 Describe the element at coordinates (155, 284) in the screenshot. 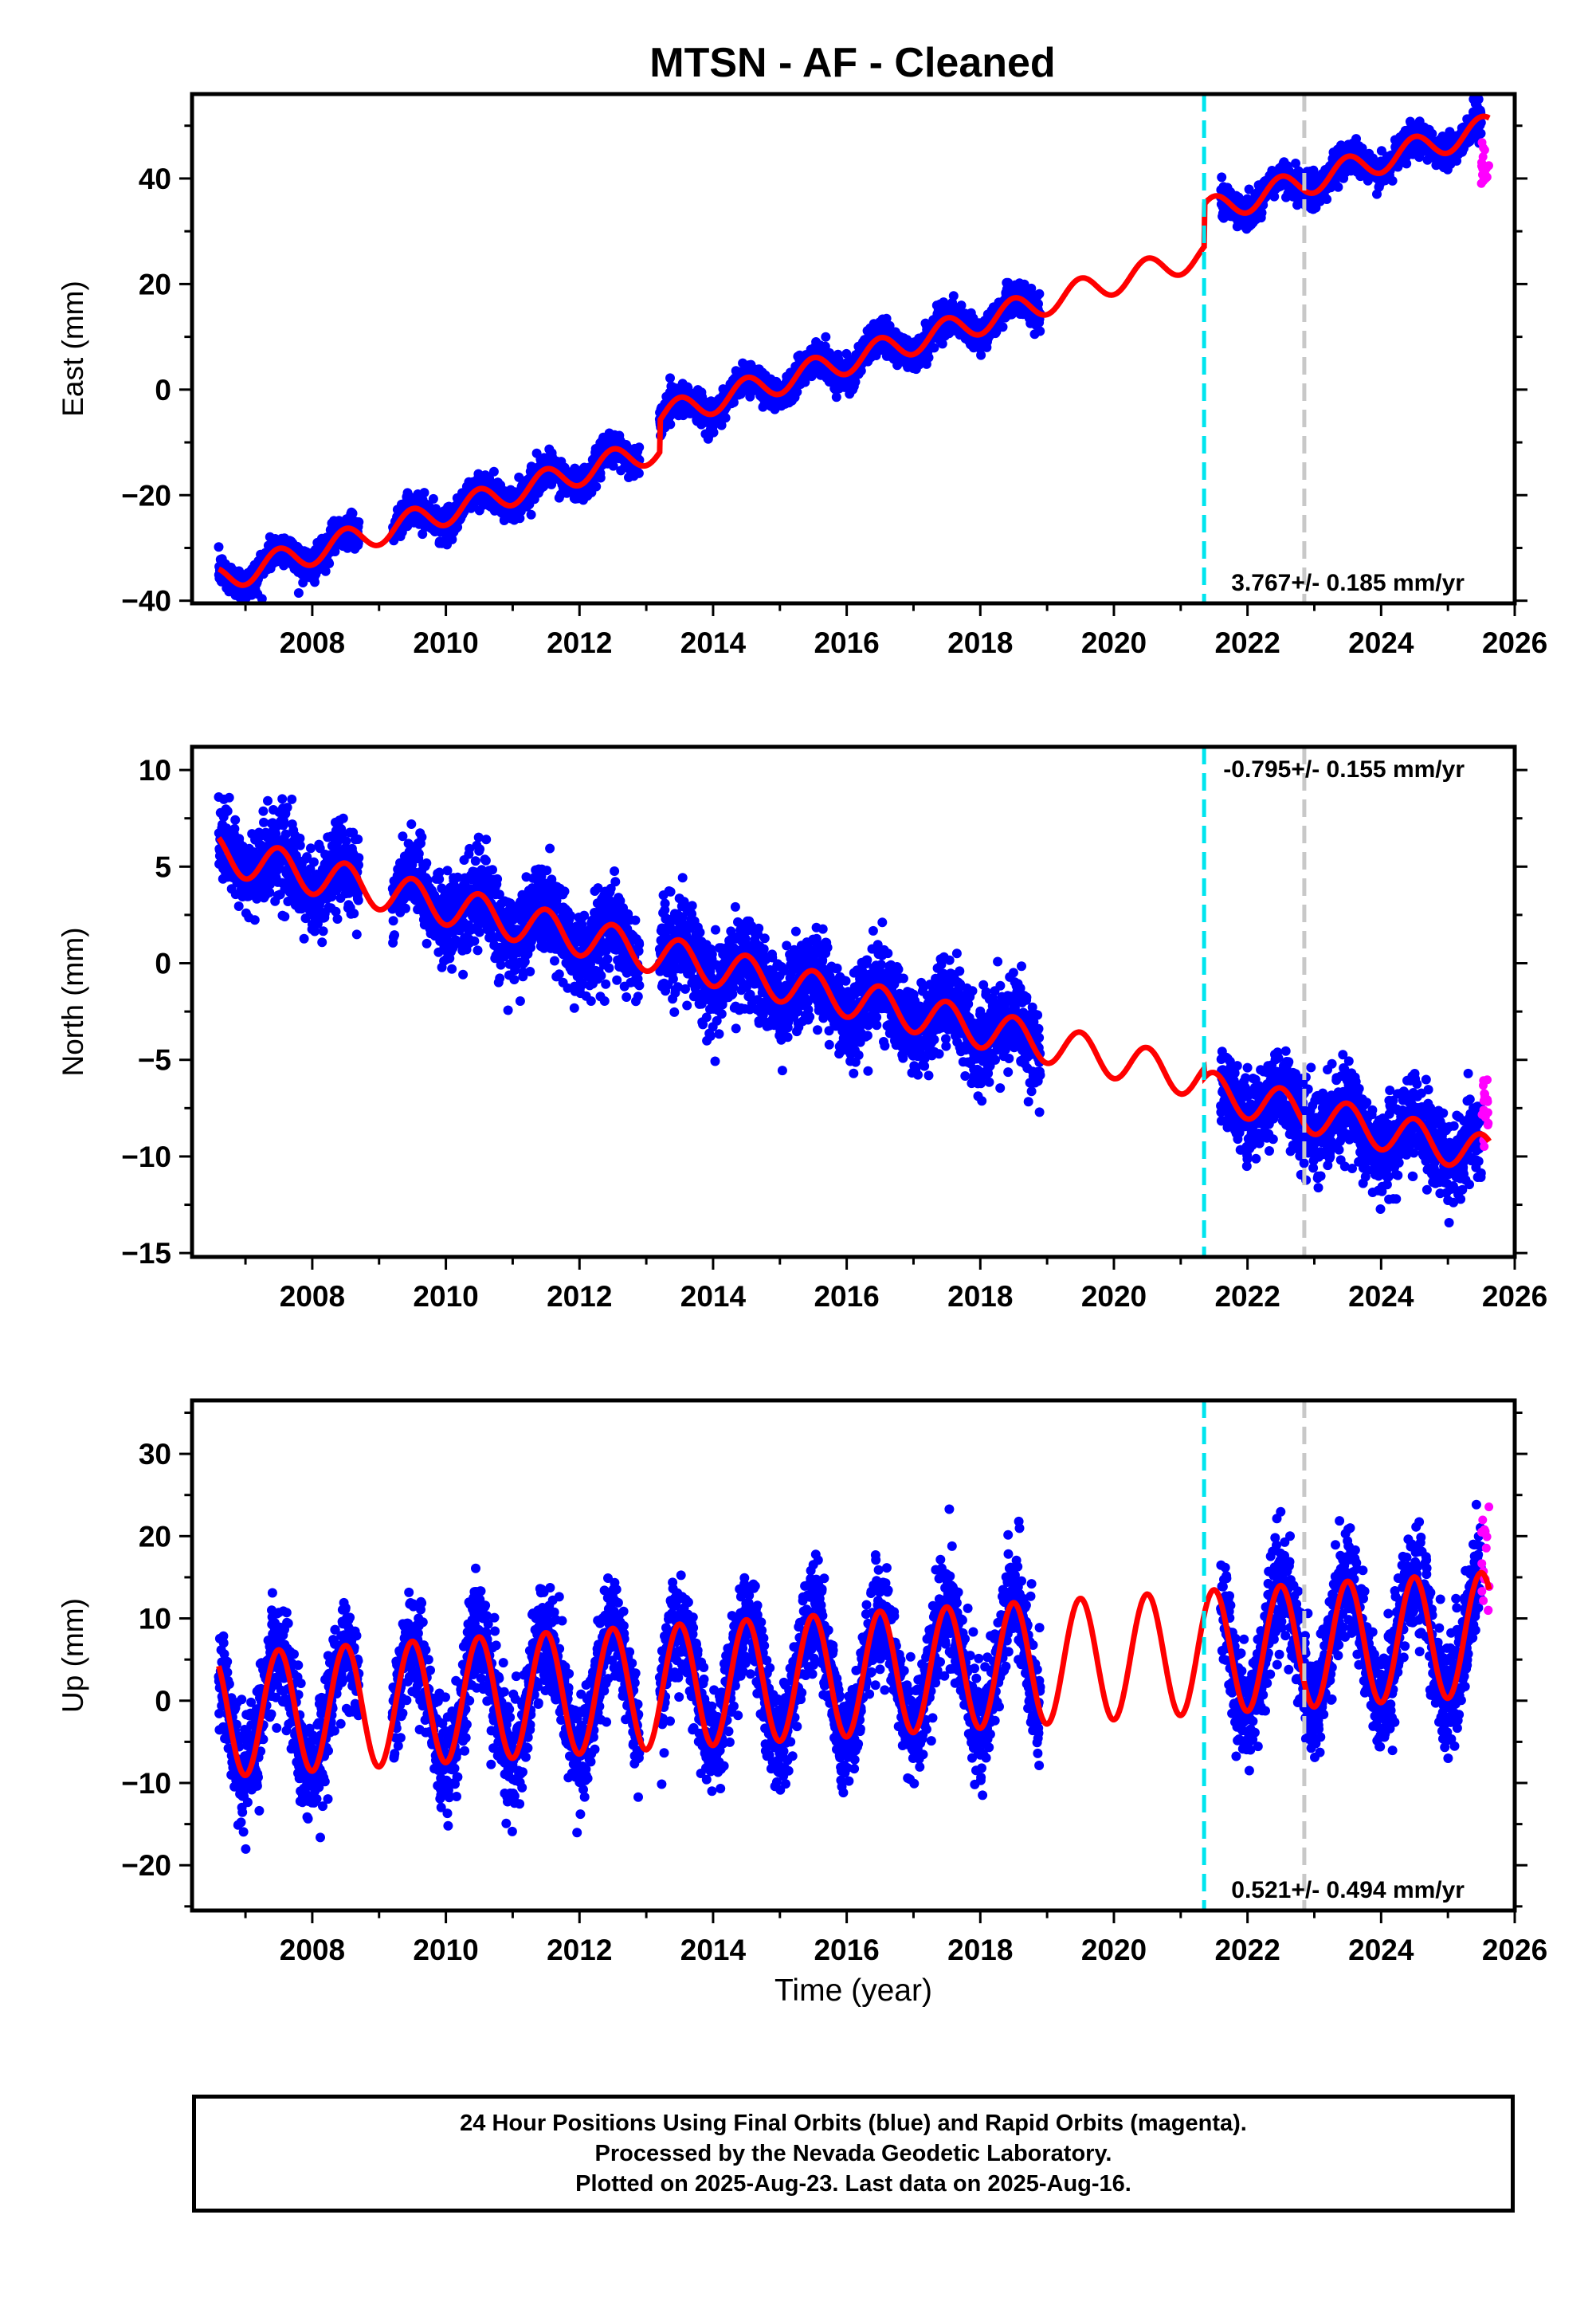

I see `y-tick-label: 20` at that location.